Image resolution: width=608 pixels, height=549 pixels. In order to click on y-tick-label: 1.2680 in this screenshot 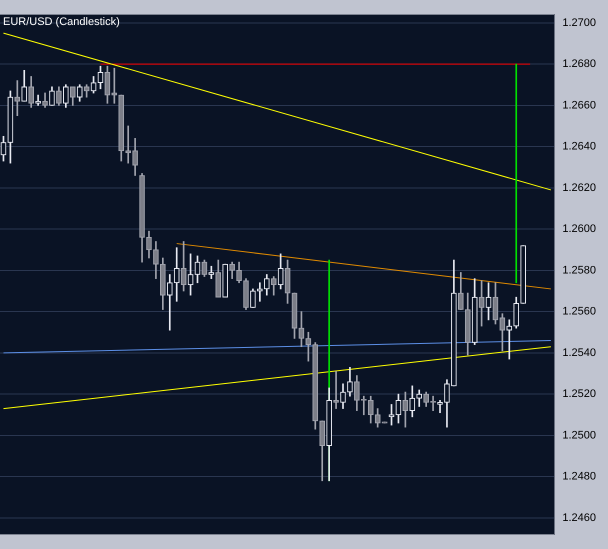, I will do `click(579, 64)`.